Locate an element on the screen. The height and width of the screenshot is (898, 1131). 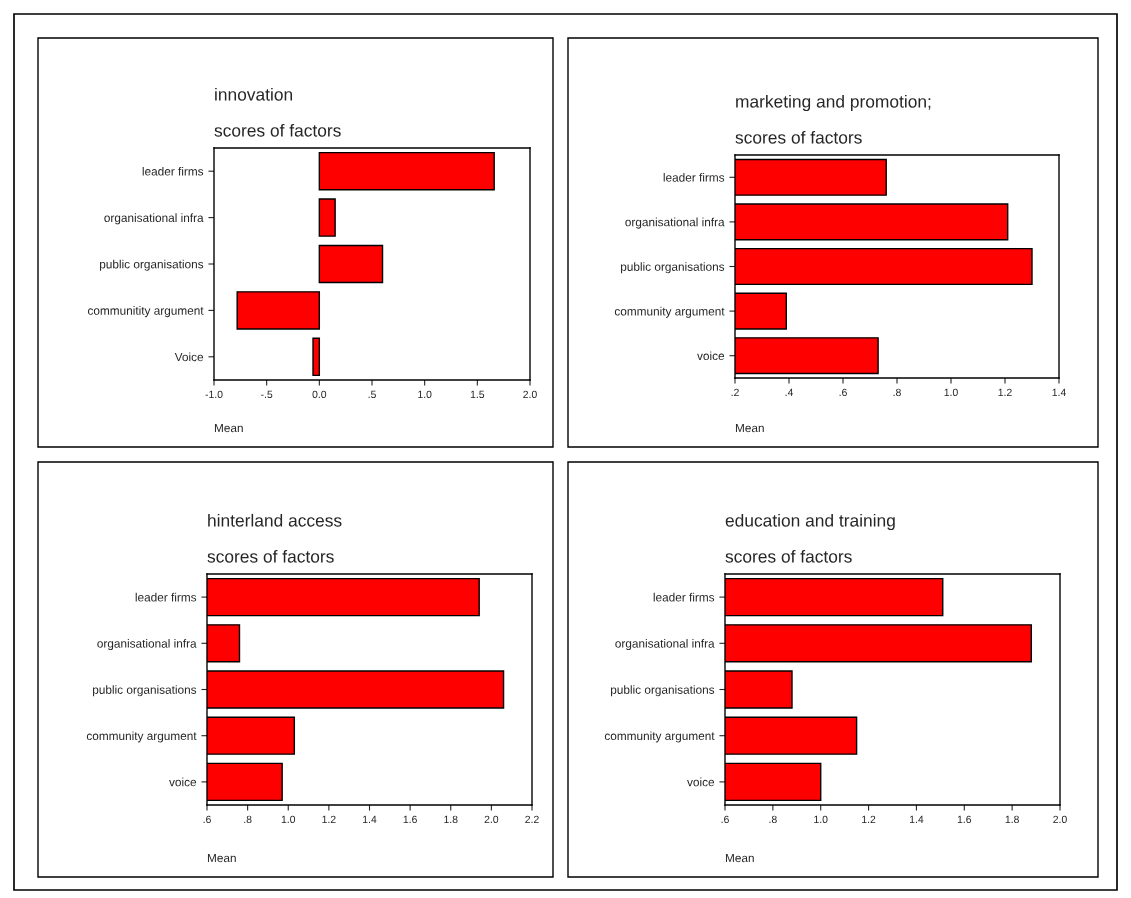
x-tick-label: 1.5 is located at coordinates (477, 394).